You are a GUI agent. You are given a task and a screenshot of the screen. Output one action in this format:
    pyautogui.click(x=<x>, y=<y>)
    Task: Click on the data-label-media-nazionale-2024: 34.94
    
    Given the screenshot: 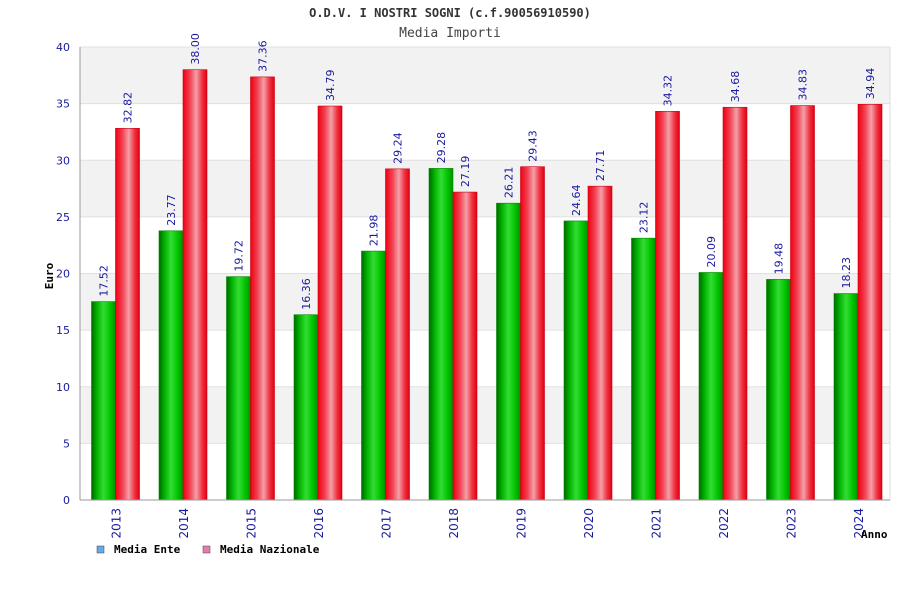 What is the action you would take?
    pyautogui.click(x=870, y=84)
    